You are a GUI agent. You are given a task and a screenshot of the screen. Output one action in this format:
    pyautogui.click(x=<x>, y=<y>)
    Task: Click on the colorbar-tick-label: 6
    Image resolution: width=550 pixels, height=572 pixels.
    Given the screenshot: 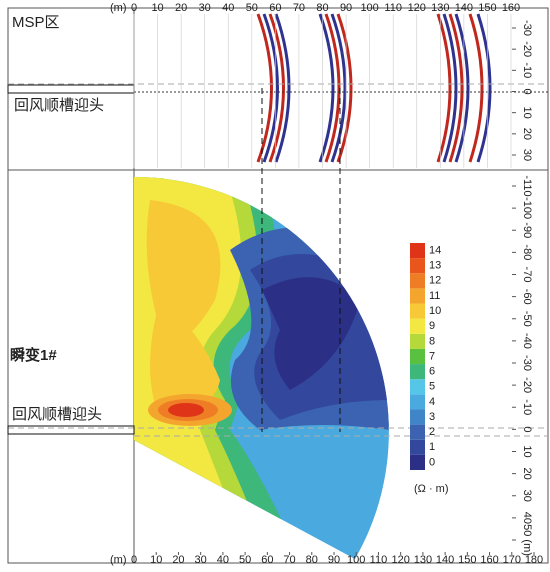 What is the action you would take?
    pyautogui.click(x=432, y=372)
    